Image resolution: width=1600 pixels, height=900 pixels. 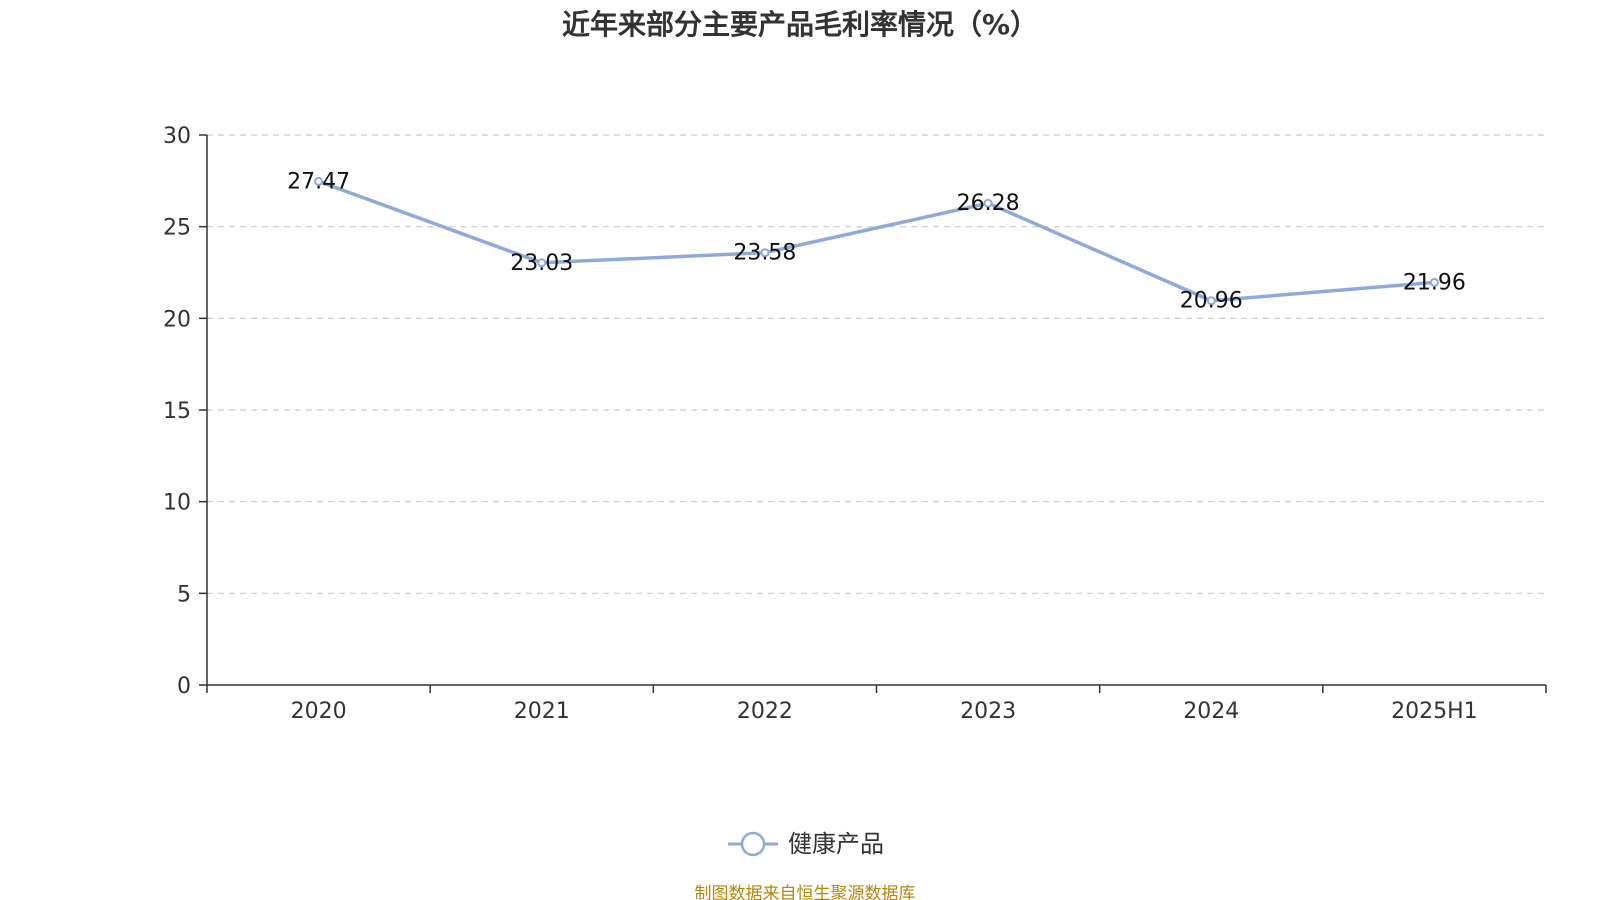 I want to click on x-tick-label: 2020, so click(x=319, y=711).